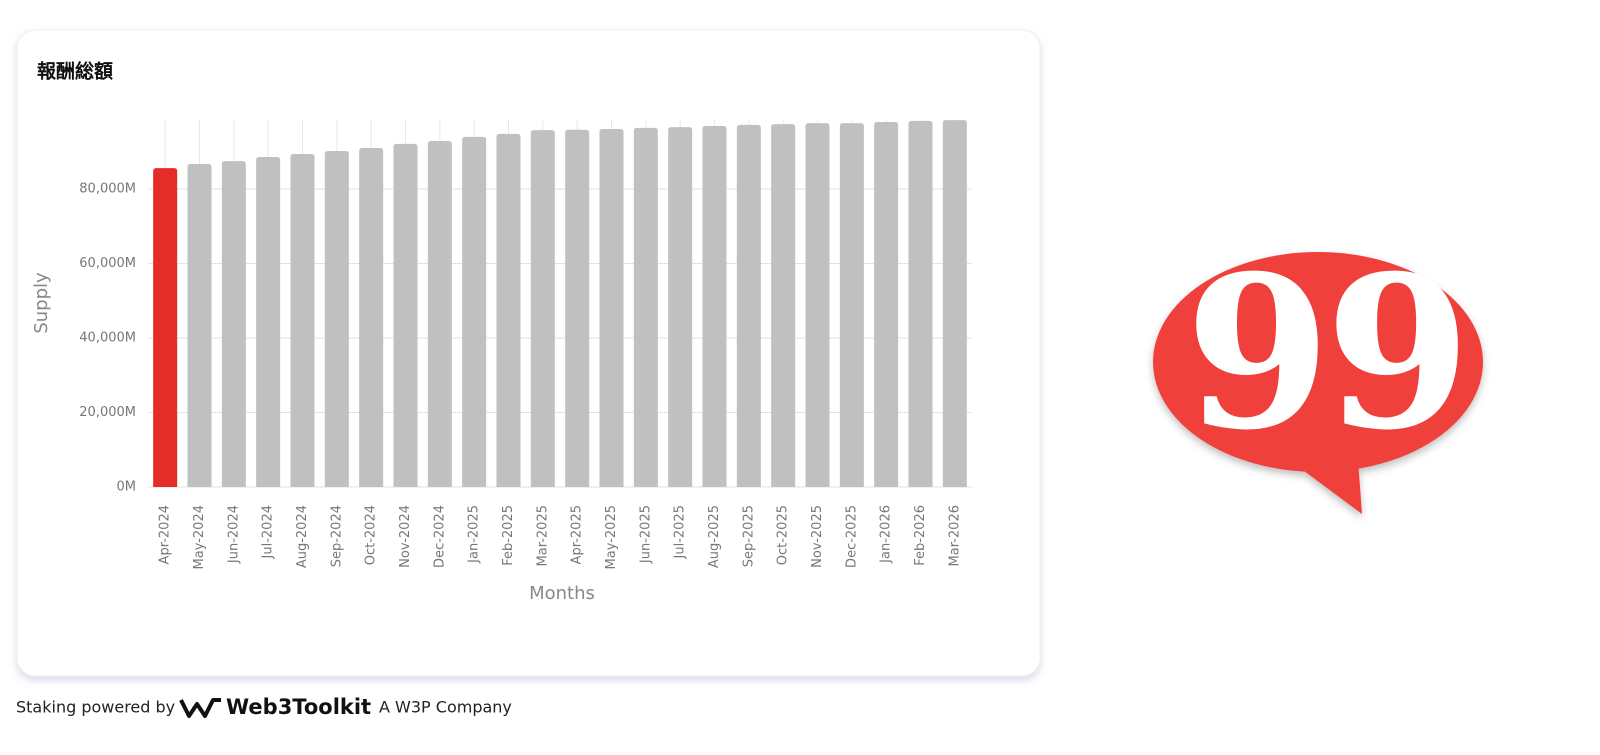  I want to click on x-tick-label: Jul-2024, so click(268, 532).